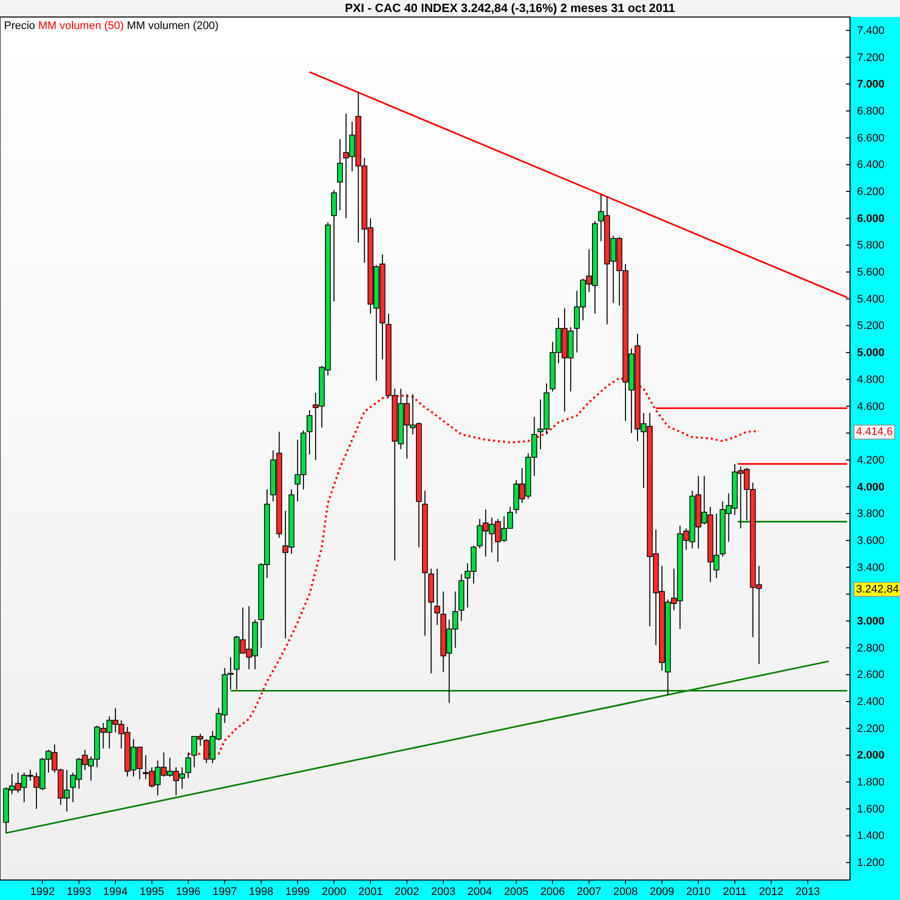 This screenshot has height=900, width=900. What do you see at coordinates (871, 621) in the screenshot?
I see `y-tick-label: 3.000` at bounding box center [871, 621].